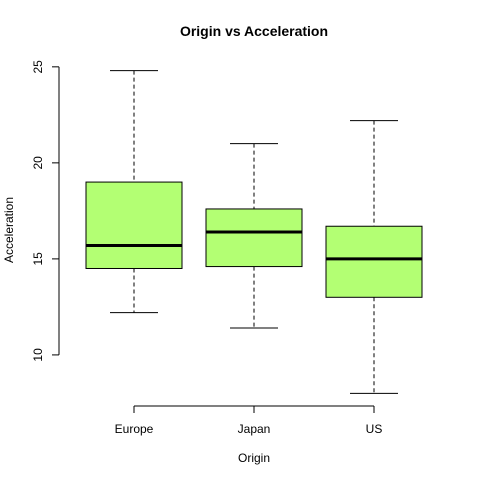  Describe the element at coordinates (134, 429) in the screenshot. I see `x-tick-label-europe: Europe` at that location.